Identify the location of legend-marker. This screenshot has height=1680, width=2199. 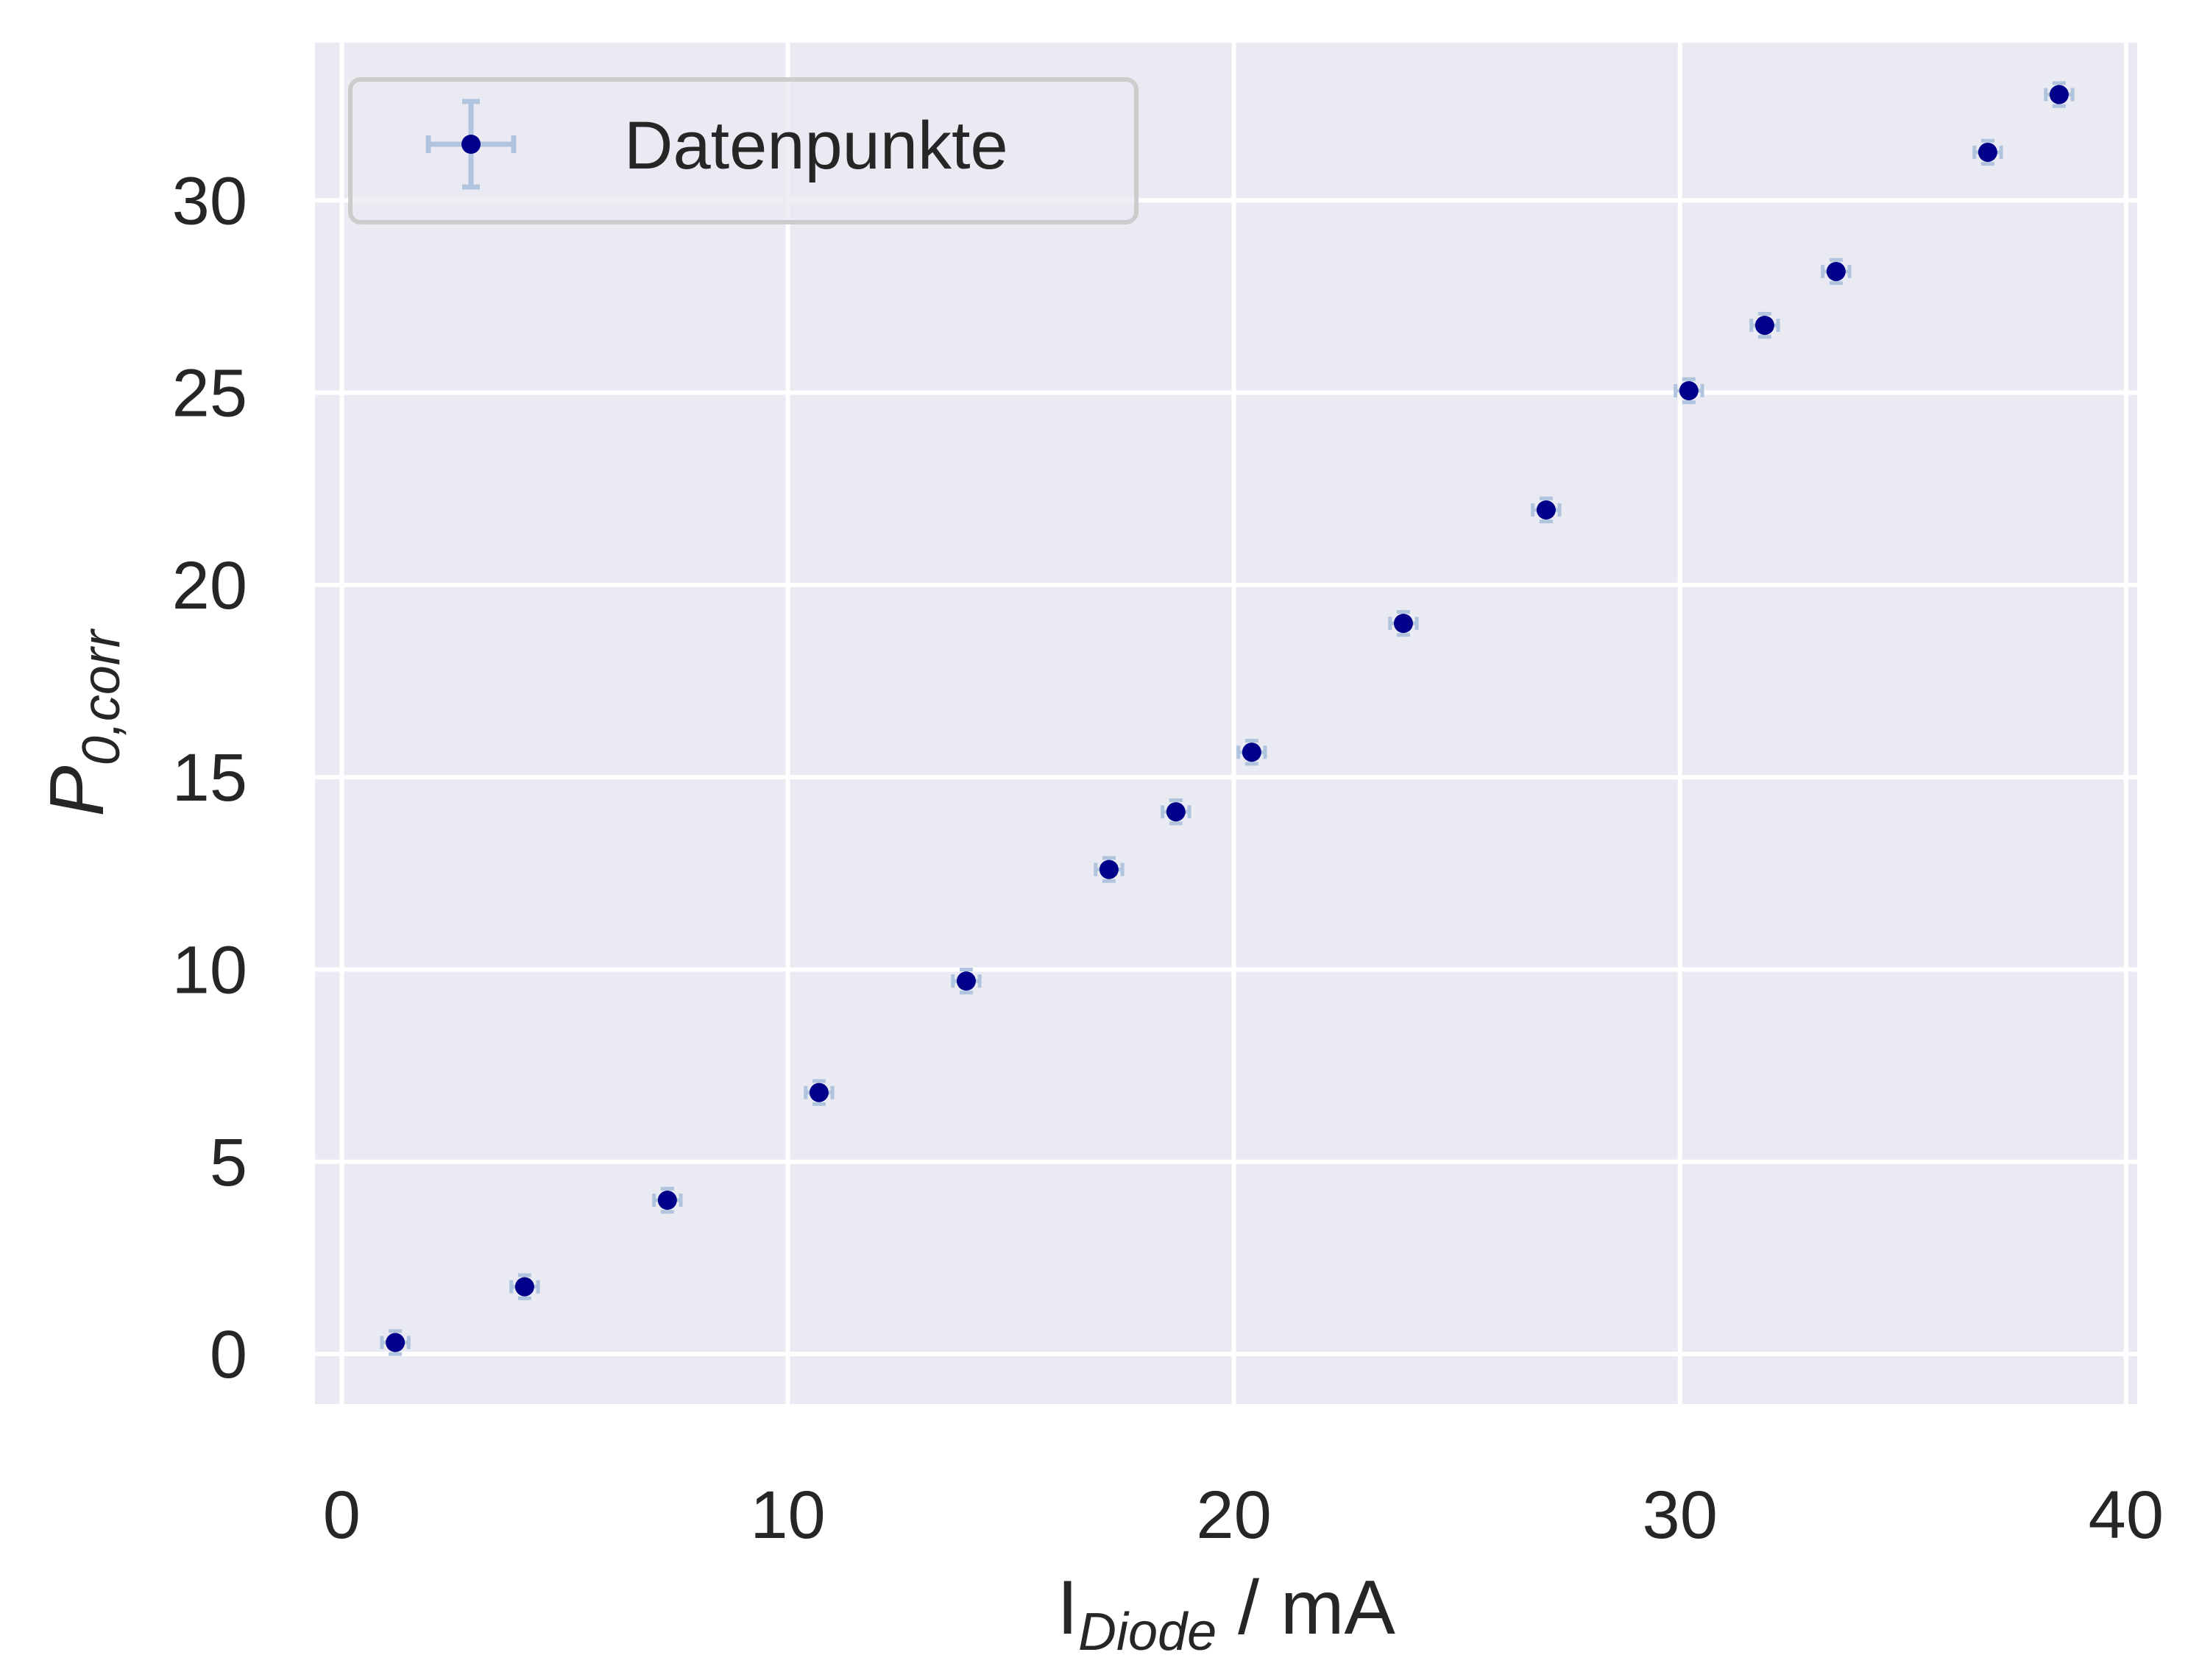
(471, 144).